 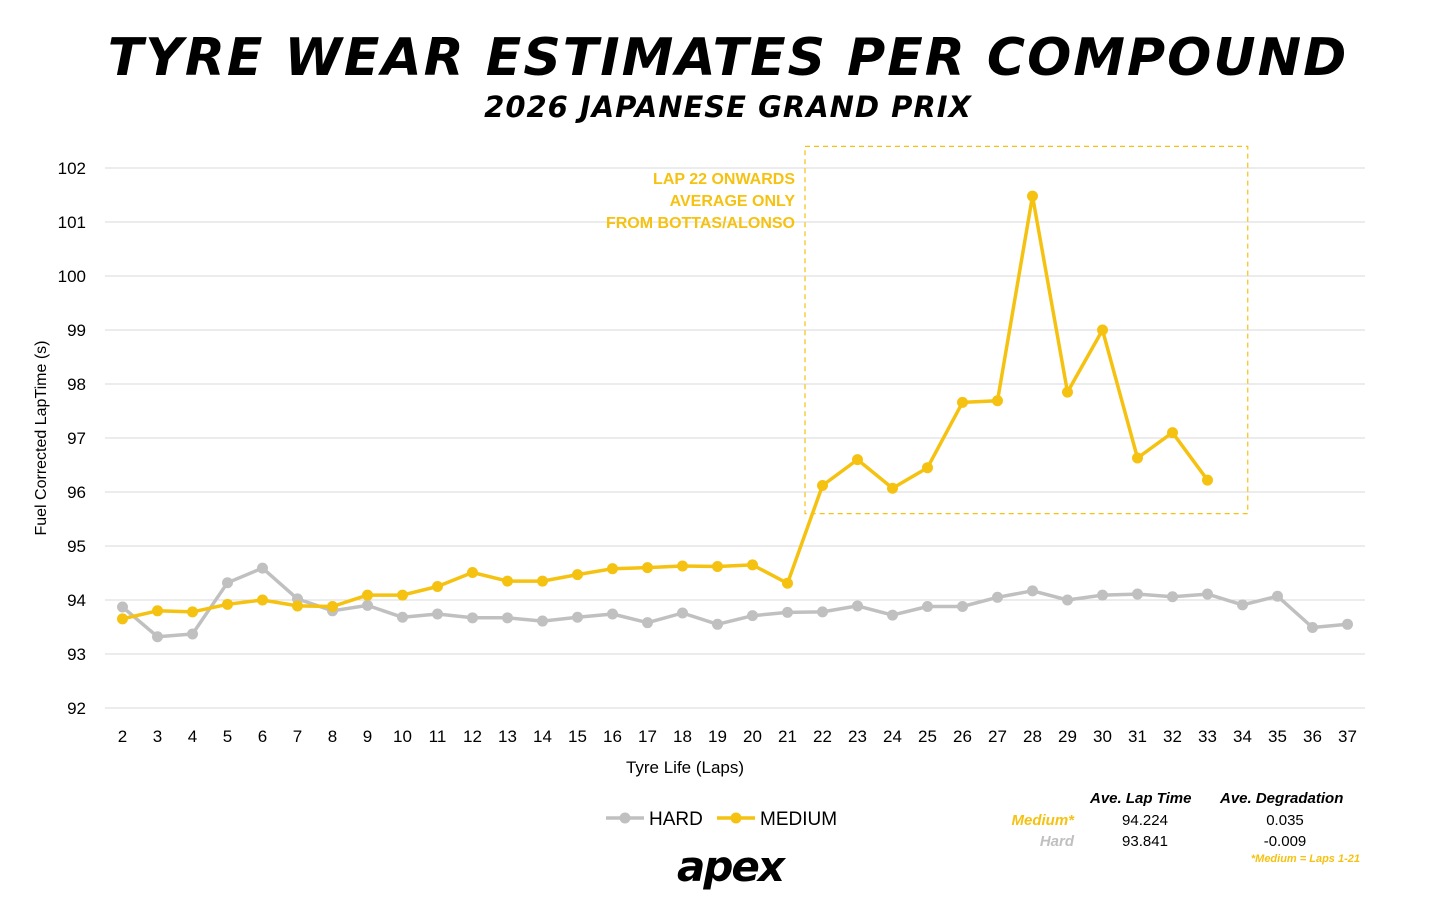 What do you see at coordinates (1285, 820) in the screenshot?
I see `stats-row-medium-degradation: 0.035` at bounding box center [1285, 820].